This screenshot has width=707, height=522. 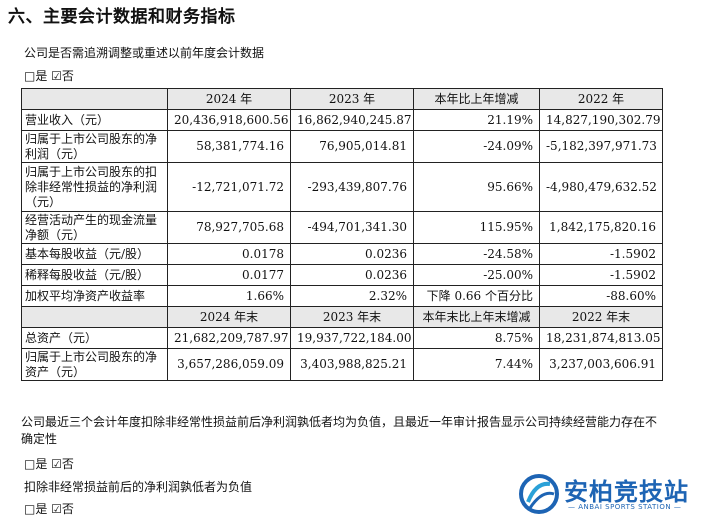 I want to click on table-cell: -24.09%, so click(x=476, y=146).